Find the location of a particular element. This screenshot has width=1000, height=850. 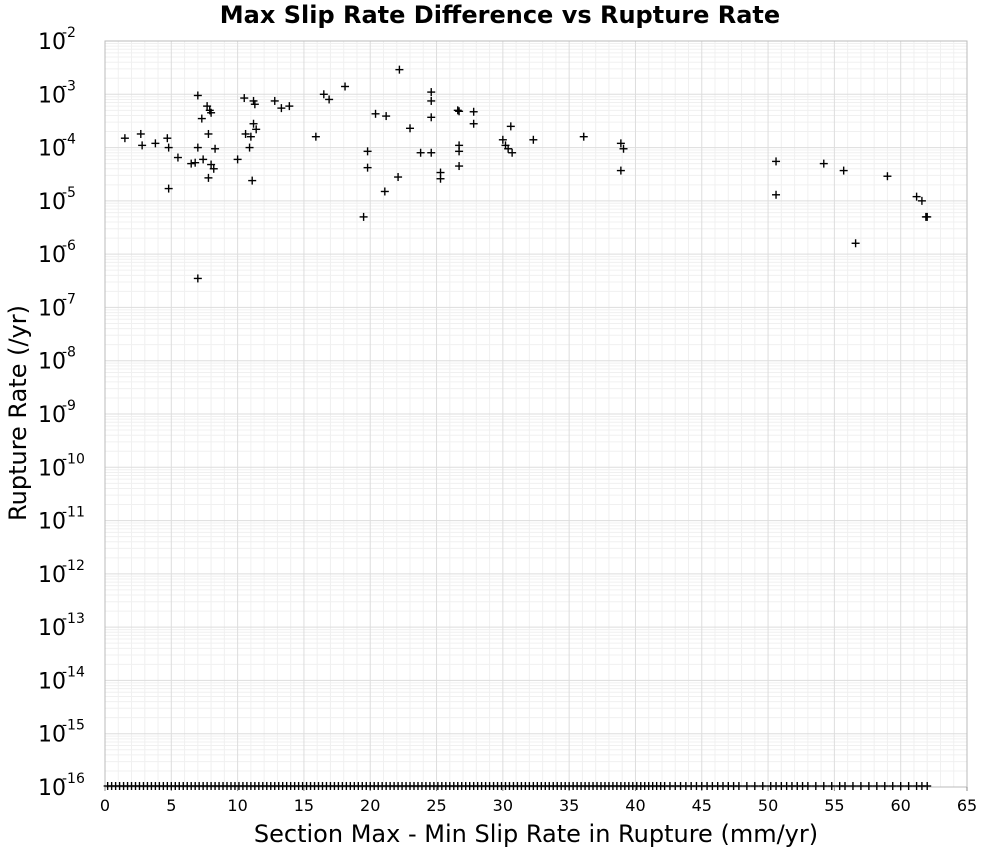

y-tick: 10⁻³ is located at coordinates (57, 93).